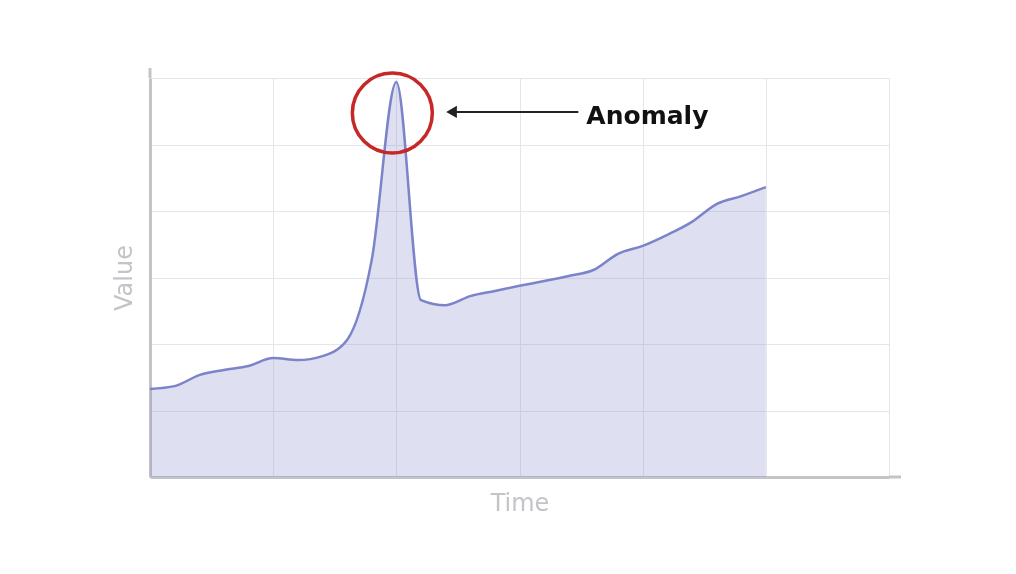 The image size is (1016, 574). Describe the element at coordinates (123, 278) in the screenshot. I see `y-axis-title: Value` at that location.